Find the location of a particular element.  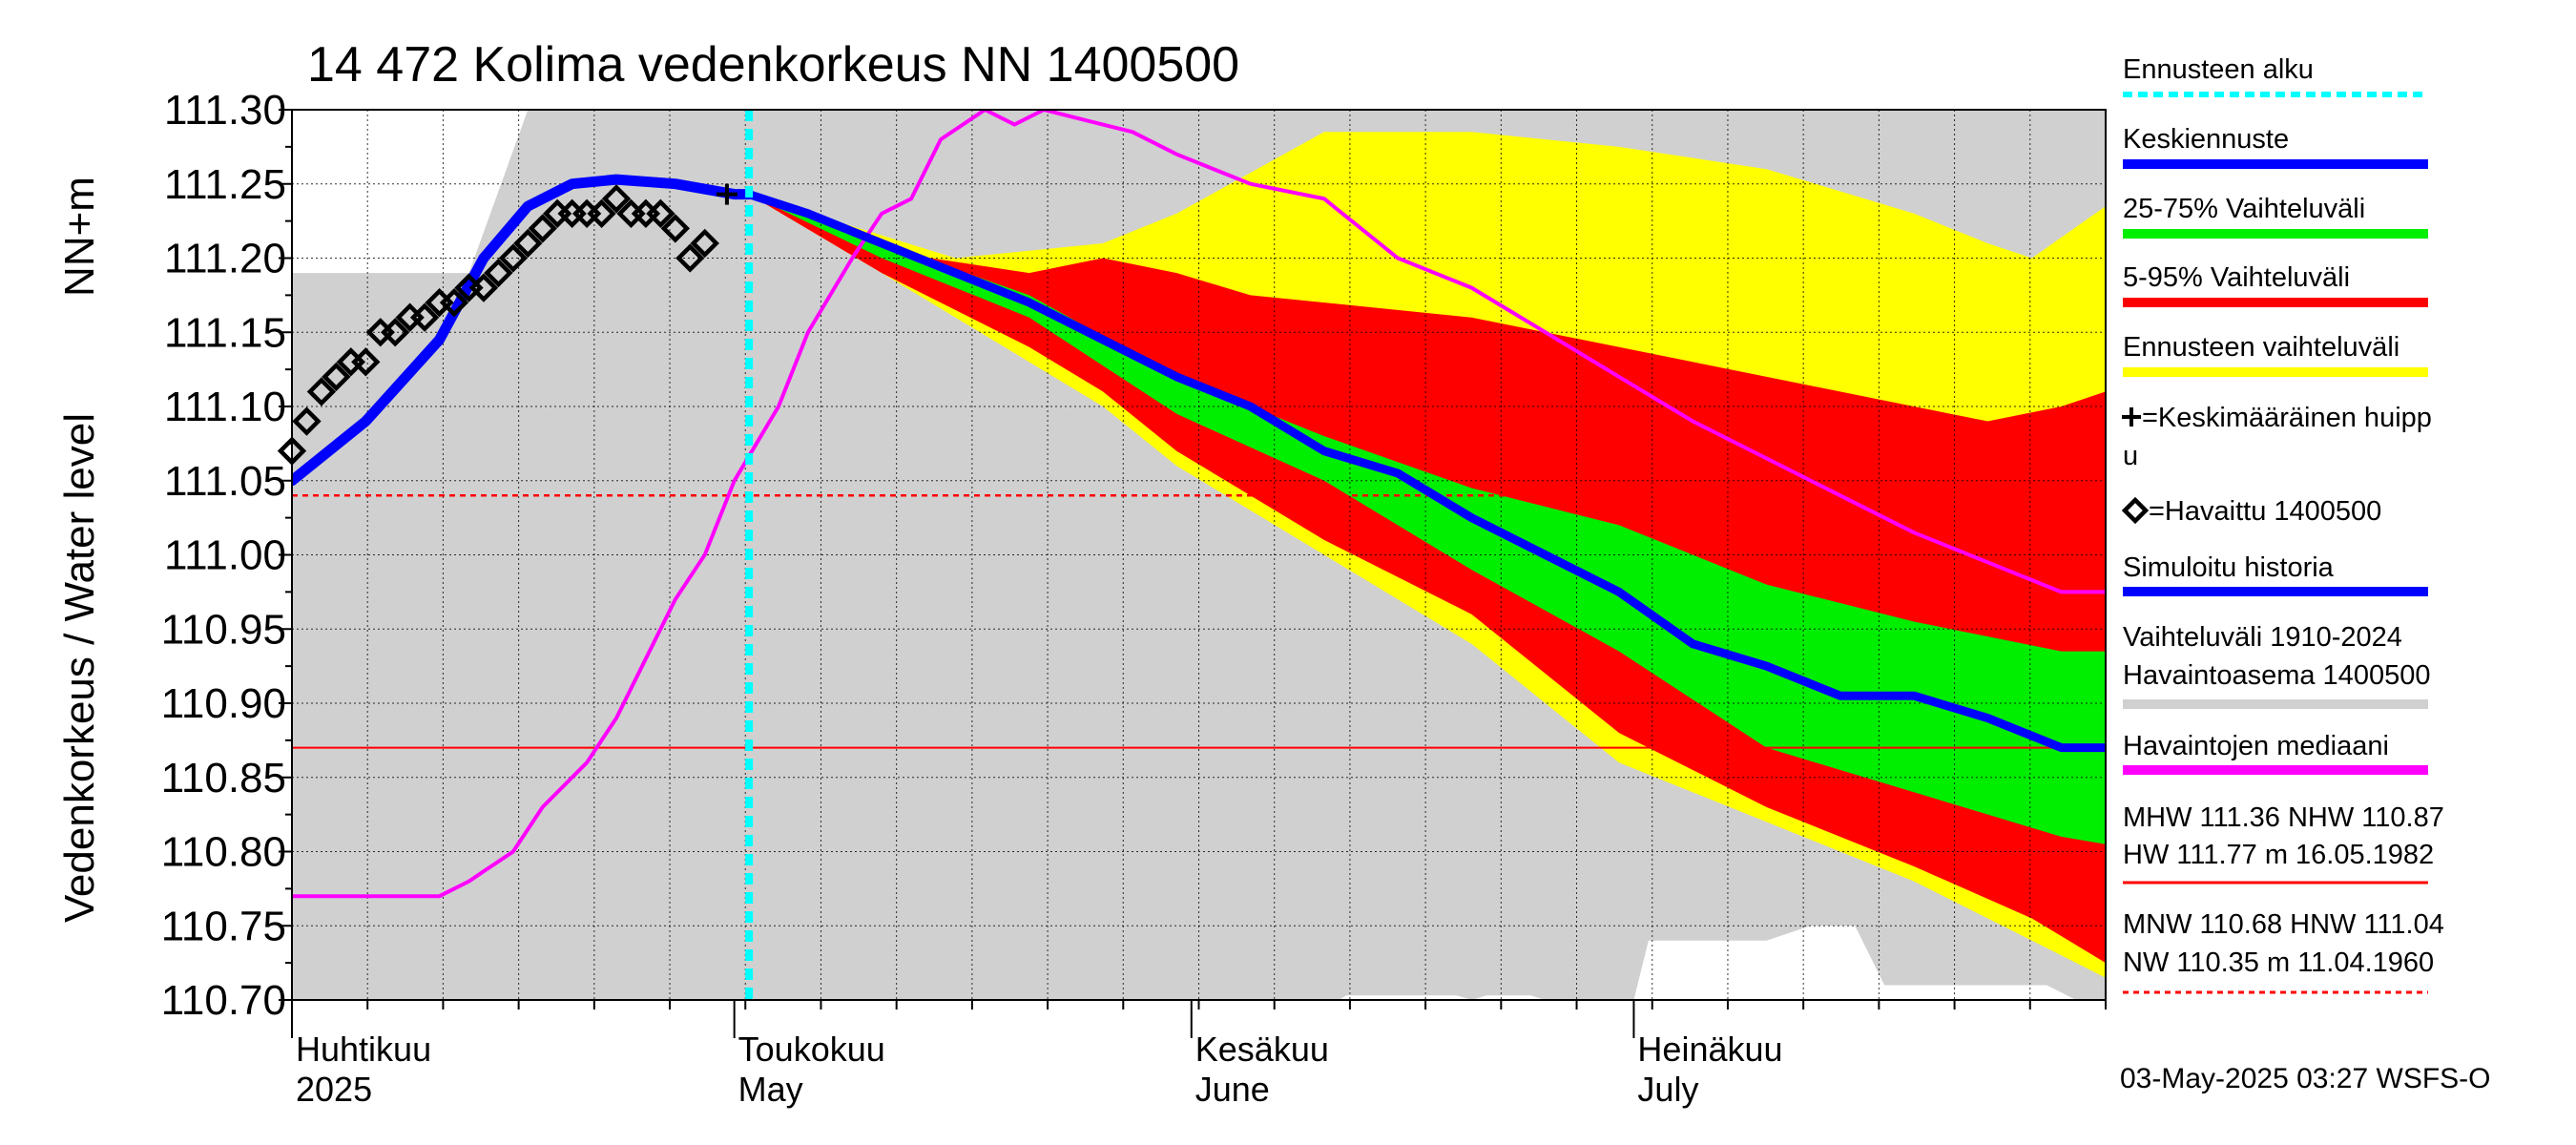

stats-line-4: NW 110.35 m 11.04.1960 is located at coordinates (2278, 963).